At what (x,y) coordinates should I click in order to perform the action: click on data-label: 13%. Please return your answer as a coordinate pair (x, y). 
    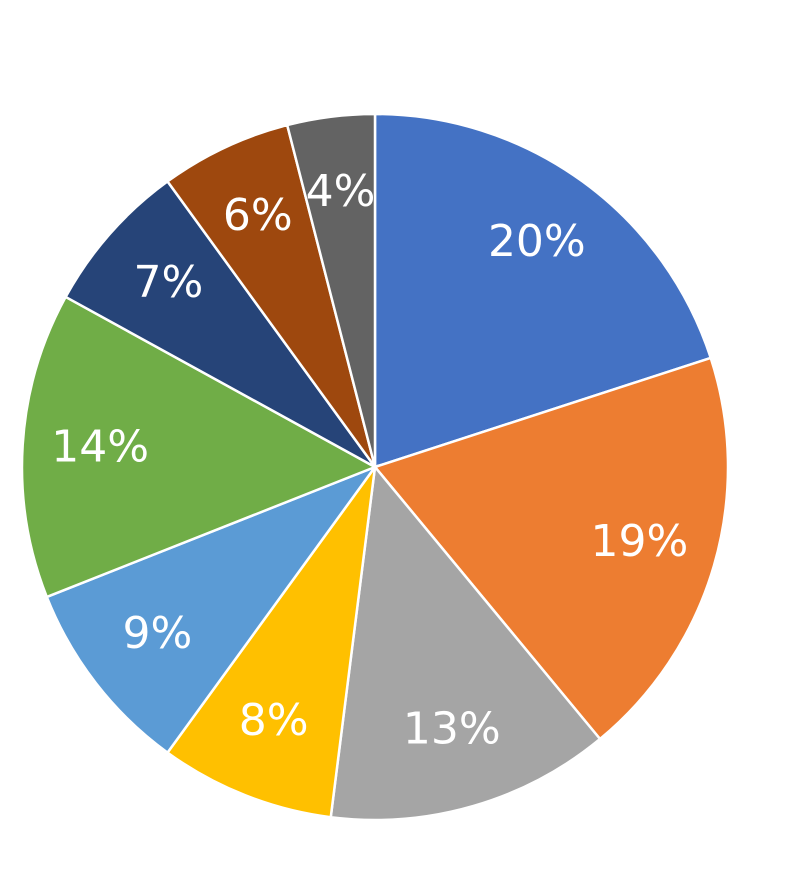
    Looking at the image, I should click on (452, 728).